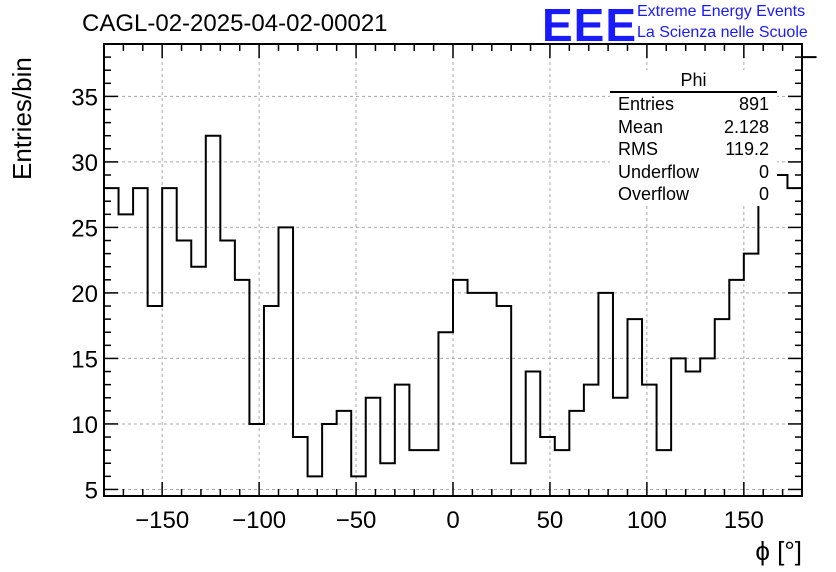 This screenshot has width=836, height=572. I want to click on x-tick-label: −150, so click(162, 520).